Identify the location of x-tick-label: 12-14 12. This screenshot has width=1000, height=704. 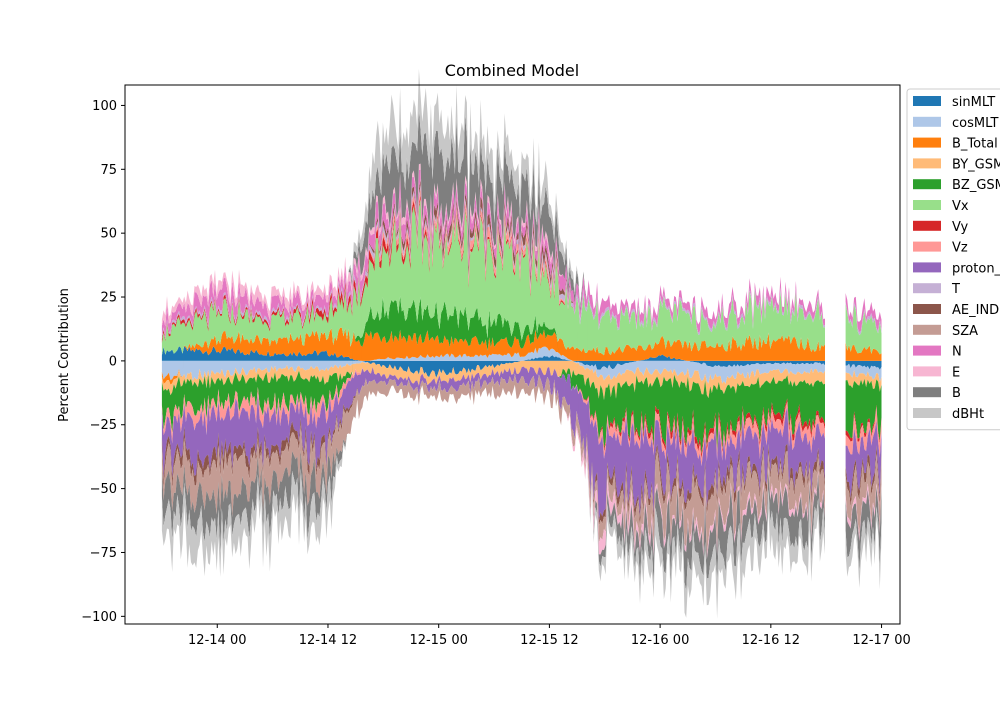
(328, 640).